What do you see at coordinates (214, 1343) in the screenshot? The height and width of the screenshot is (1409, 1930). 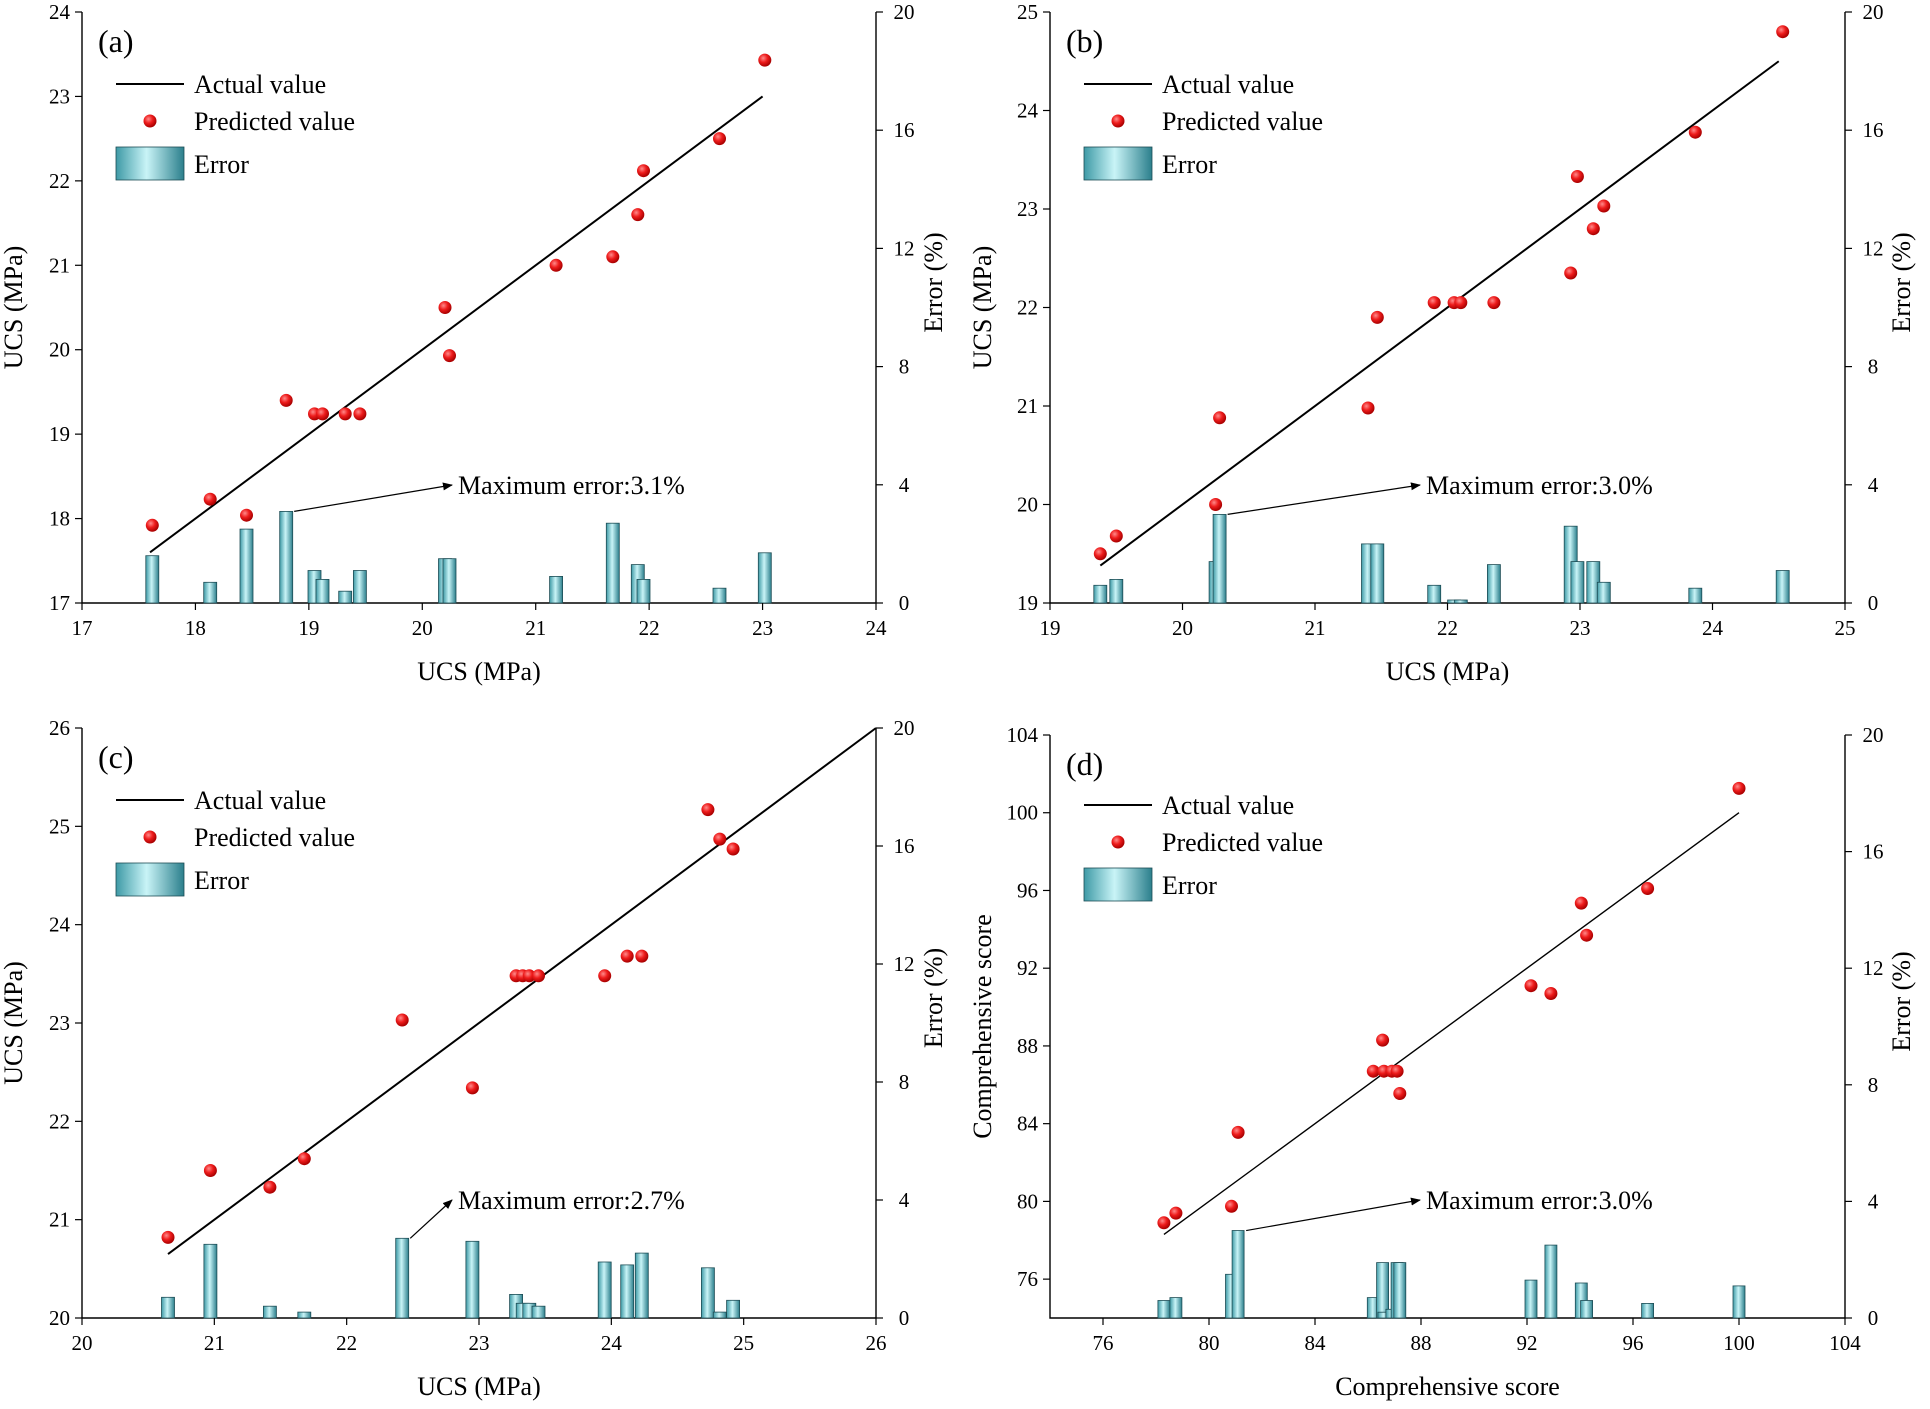 I see `x-tick-label: 21` at bounding box center [214, 1343].